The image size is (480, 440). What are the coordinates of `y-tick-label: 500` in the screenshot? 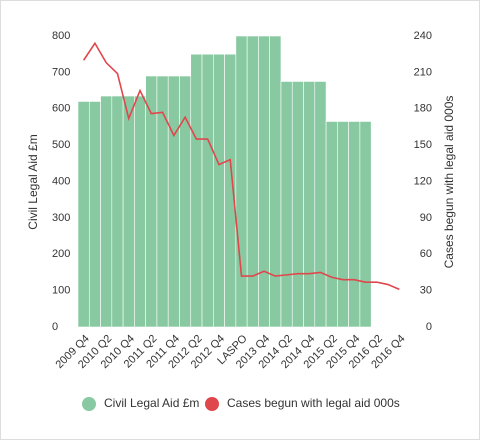 It's located at (61, 145).